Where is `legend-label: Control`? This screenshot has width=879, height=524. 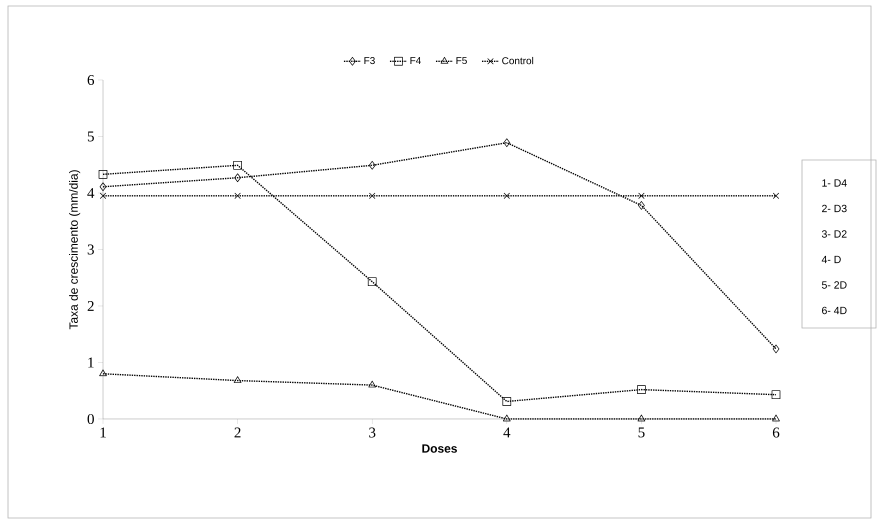 legend-label: Control is located at coordinates (518, 60).